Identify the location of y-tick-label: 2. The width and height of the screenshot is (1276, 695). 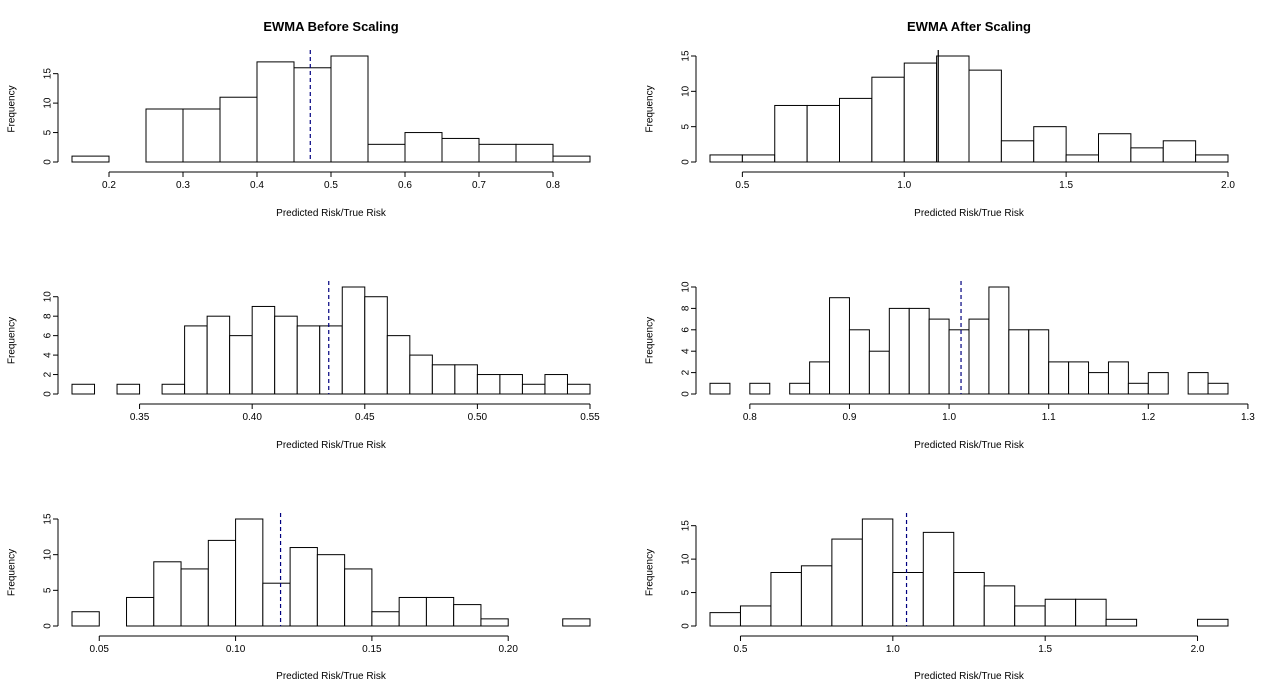
(48, 374).